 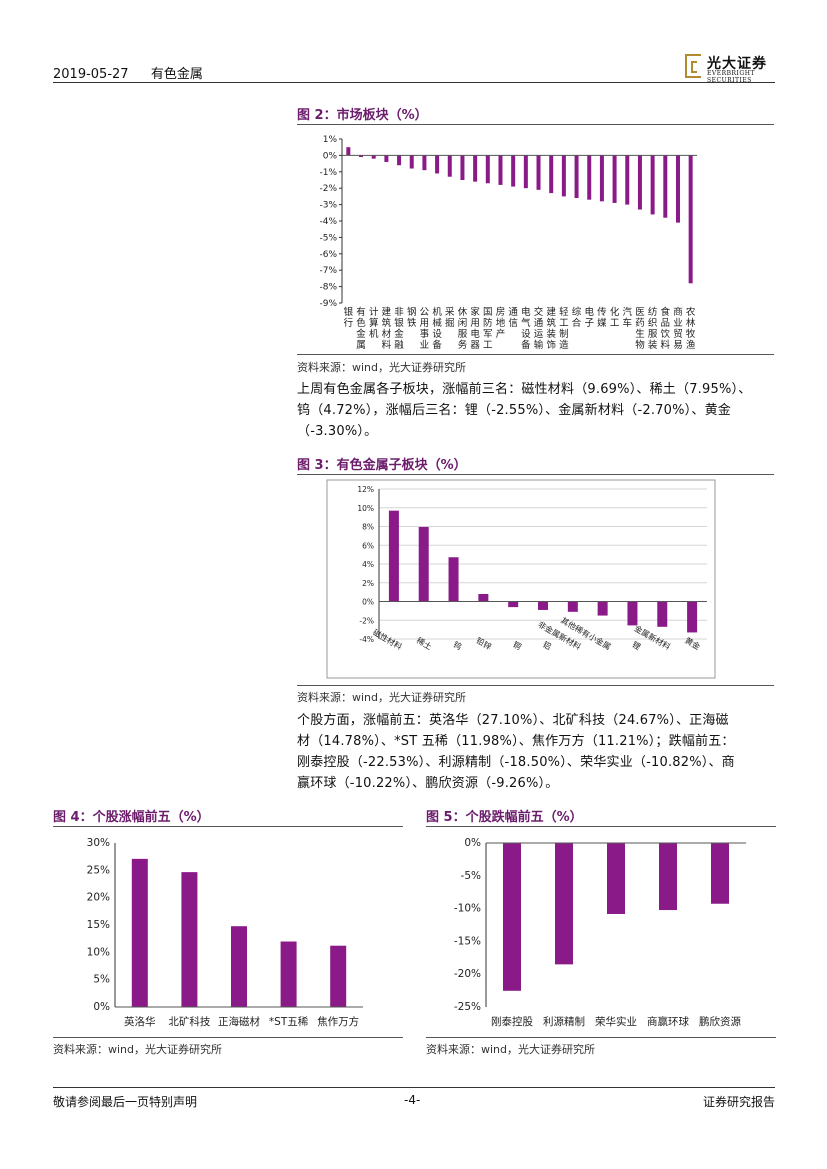 What do you see at coordinates (98, 925) in the screenshot?
I see `y-tick-label: 15%` at bounding box center [98, 925].